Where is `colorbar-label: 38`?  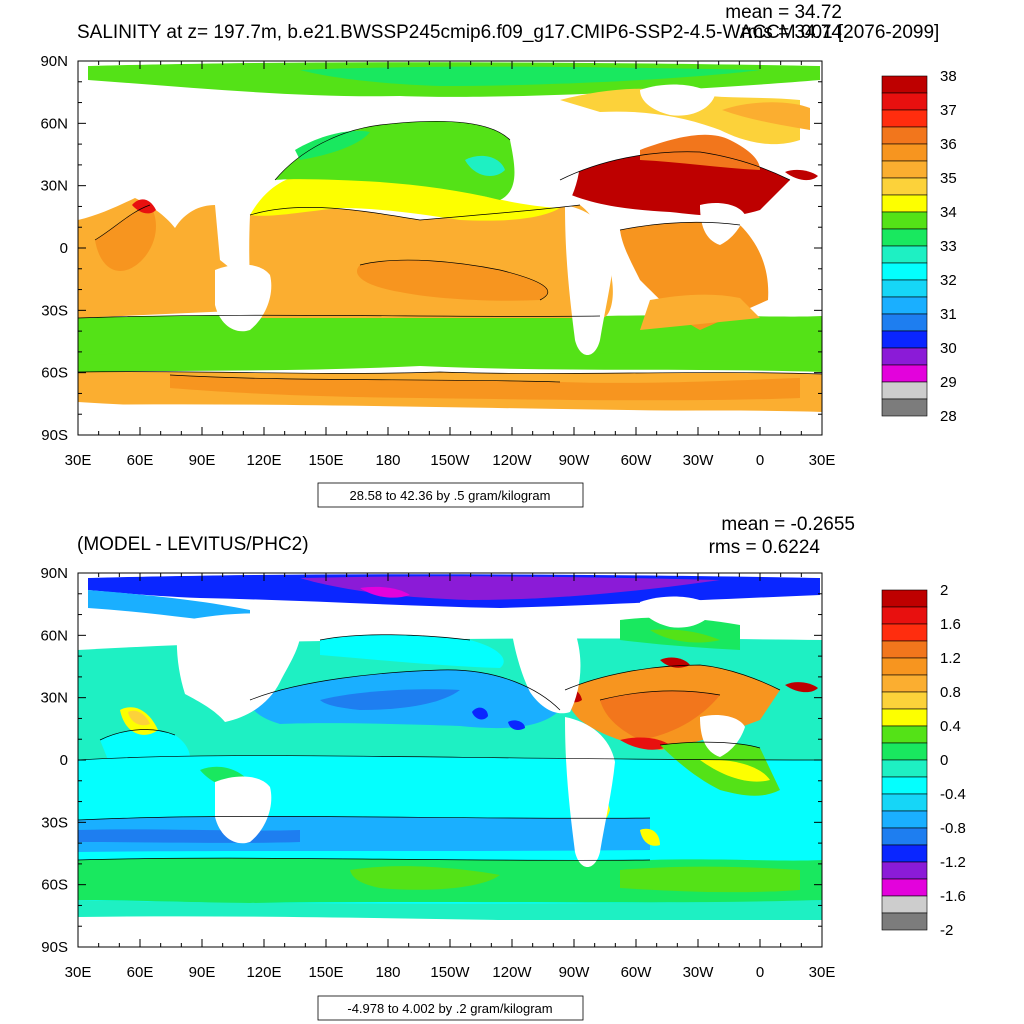 colorbar-label: 38 is located at coordinates (948, 76).